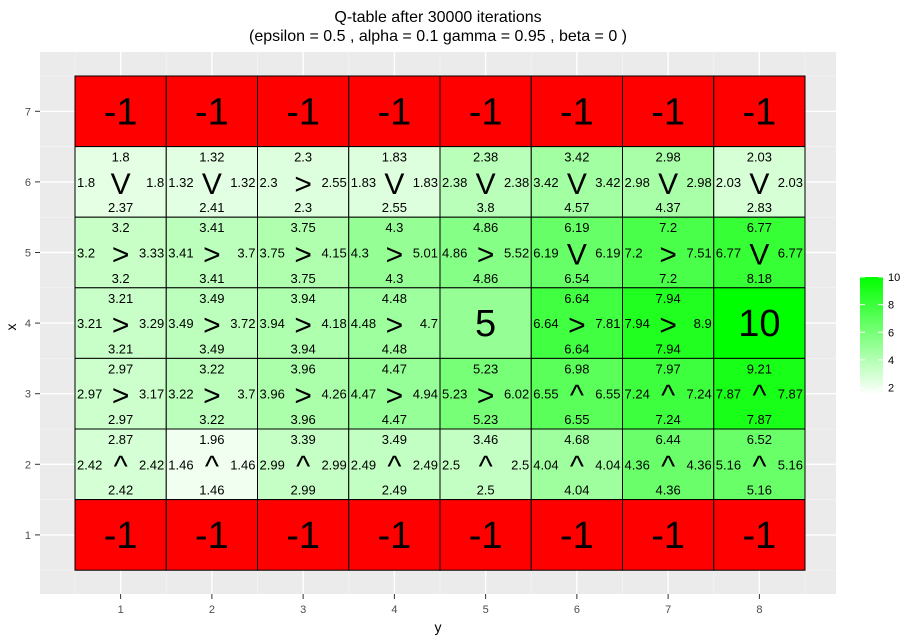  Describe the element at coordinates (28, 254) in the screenshot. I see `y-tick-label: 5` at that location.